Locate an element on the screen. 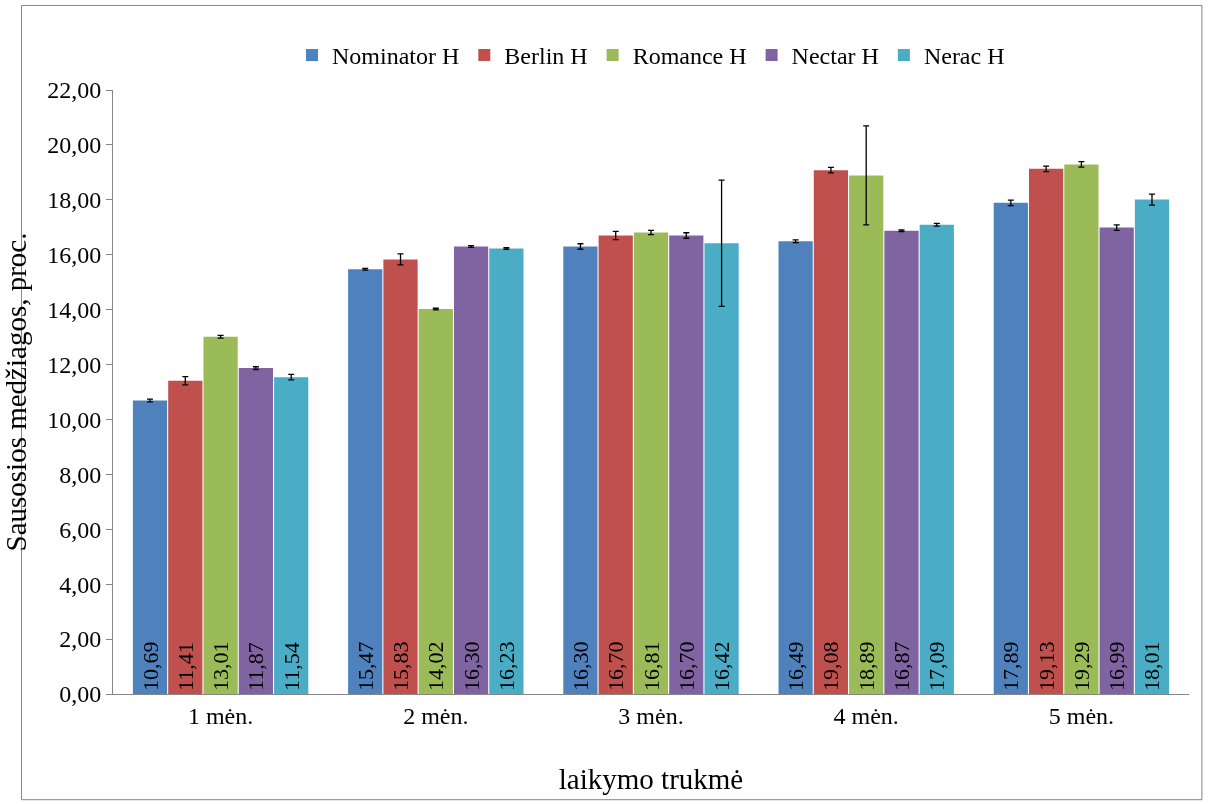 This screenshot has width=1209, height=804. y-tick-label: 22,00 is located at coordinates (74, 90).